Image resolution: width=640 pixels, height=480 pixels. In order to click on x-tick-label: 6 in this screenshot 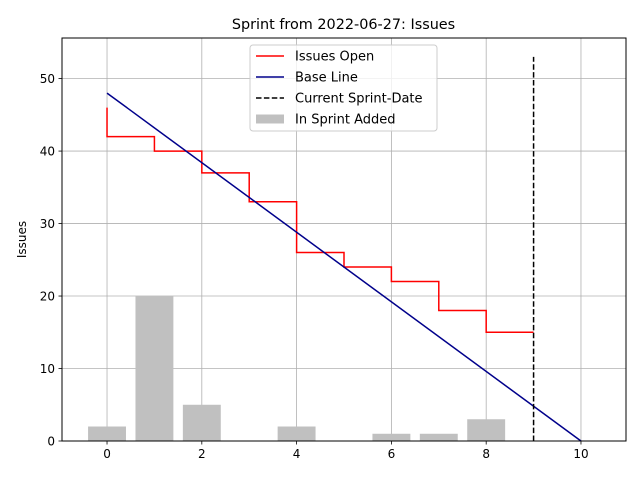, I will do `click(392, 454)`.